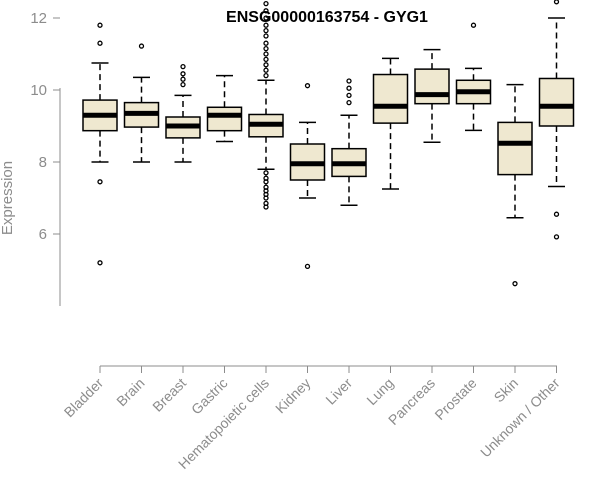  What do you see at coordinates (45, 126) in the screenshot?
I see `y-ticks: 6 8 10 12` at bounding box center [45, 126].